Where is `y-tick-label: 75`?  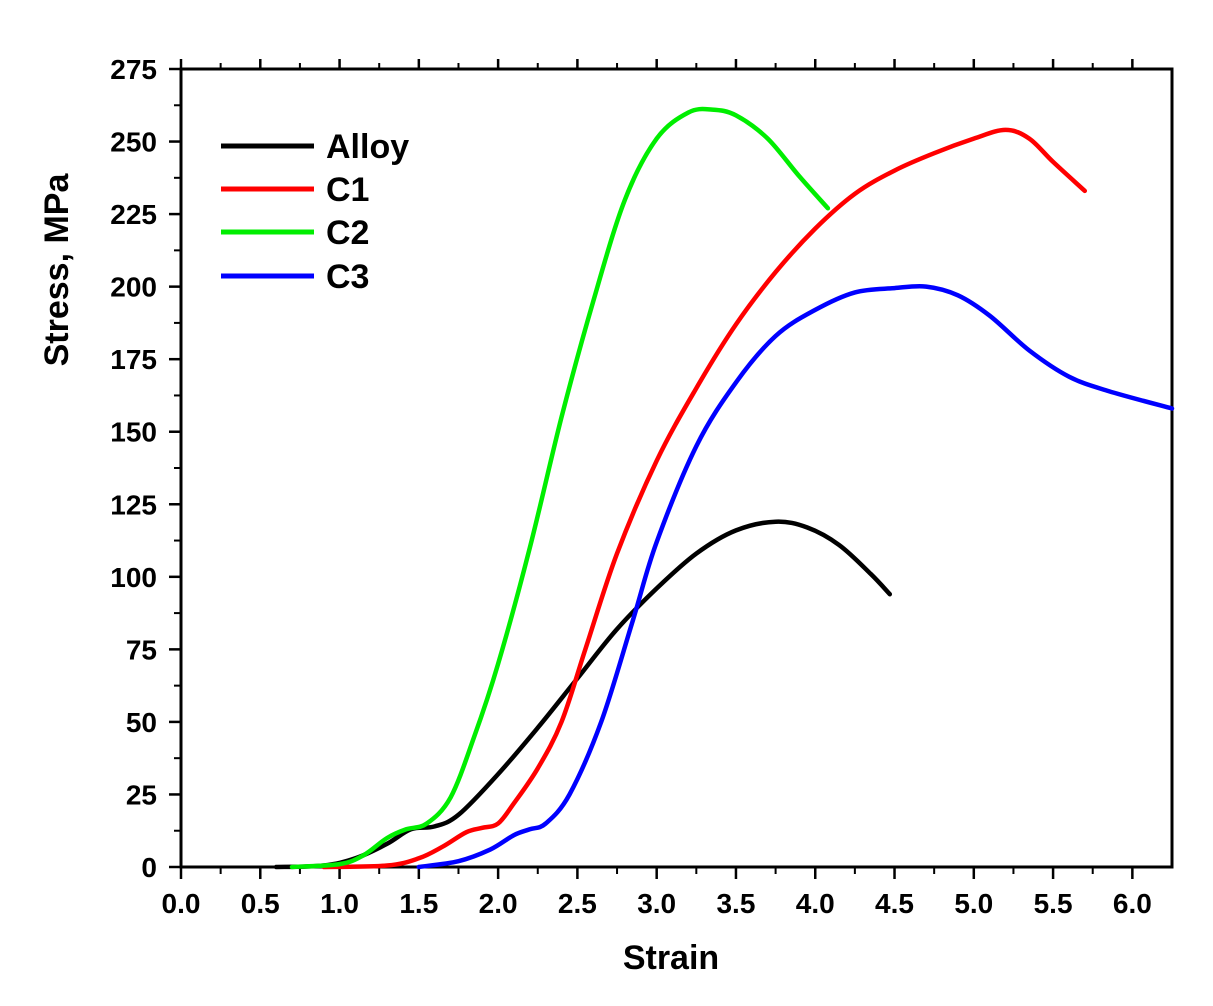 y-tick-label: 75 is located at coordinates (141, 649).